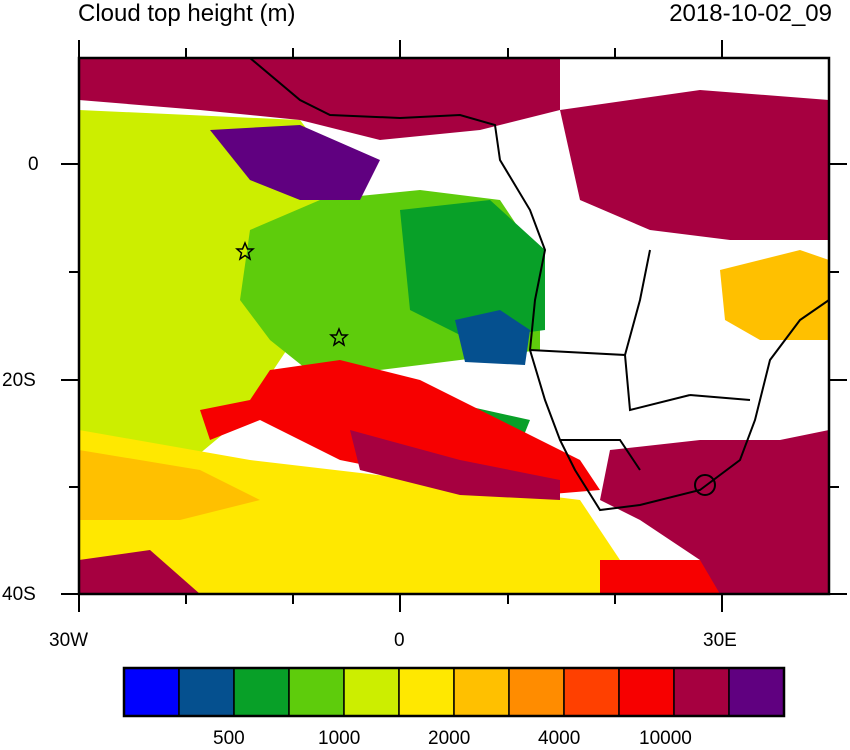 Image resolution: width=850 pixels, height=750 pixels. I want to click on cloud-crimson-east, so click(694, 165).